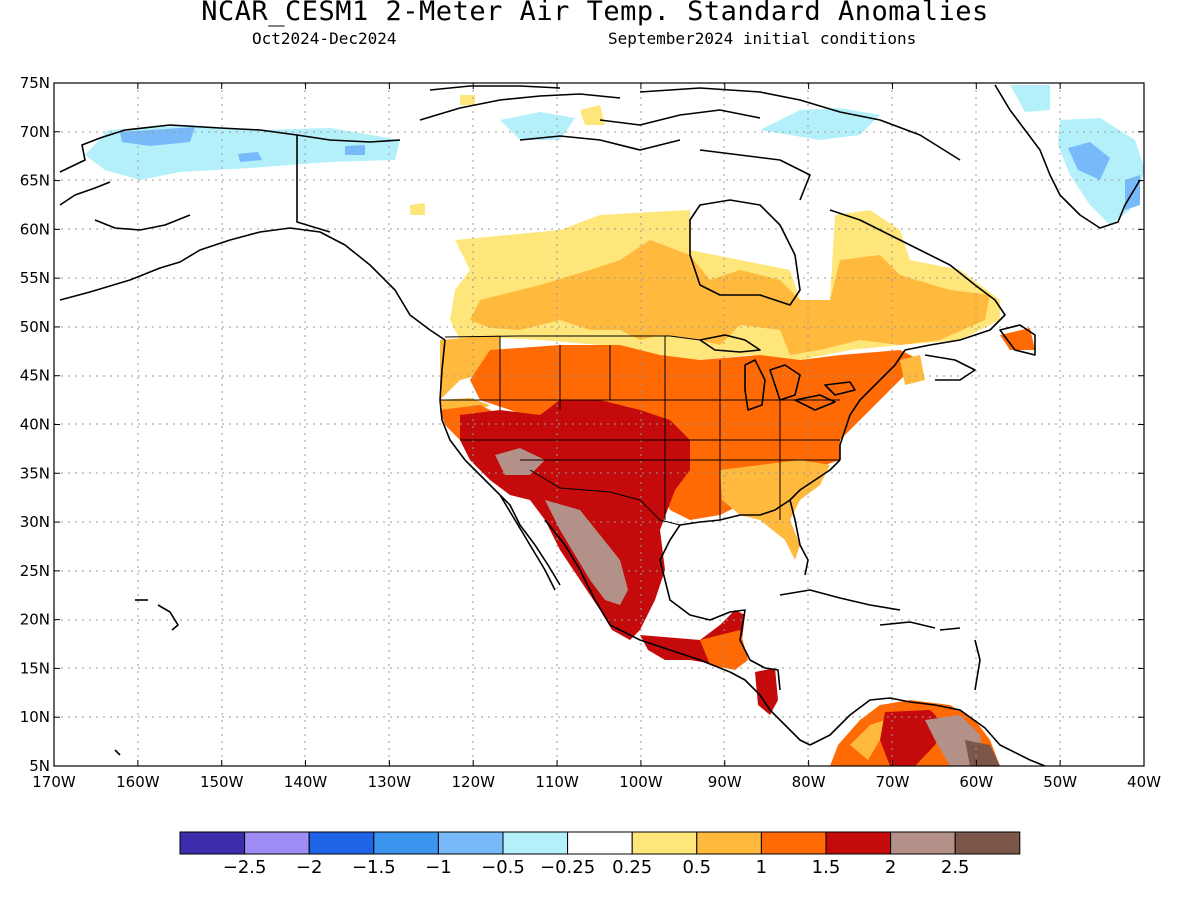 Image resolution: width=1200 pixels, height=900 pixels. I want to click on lon-tick-label: 160W, so click(138, 782).